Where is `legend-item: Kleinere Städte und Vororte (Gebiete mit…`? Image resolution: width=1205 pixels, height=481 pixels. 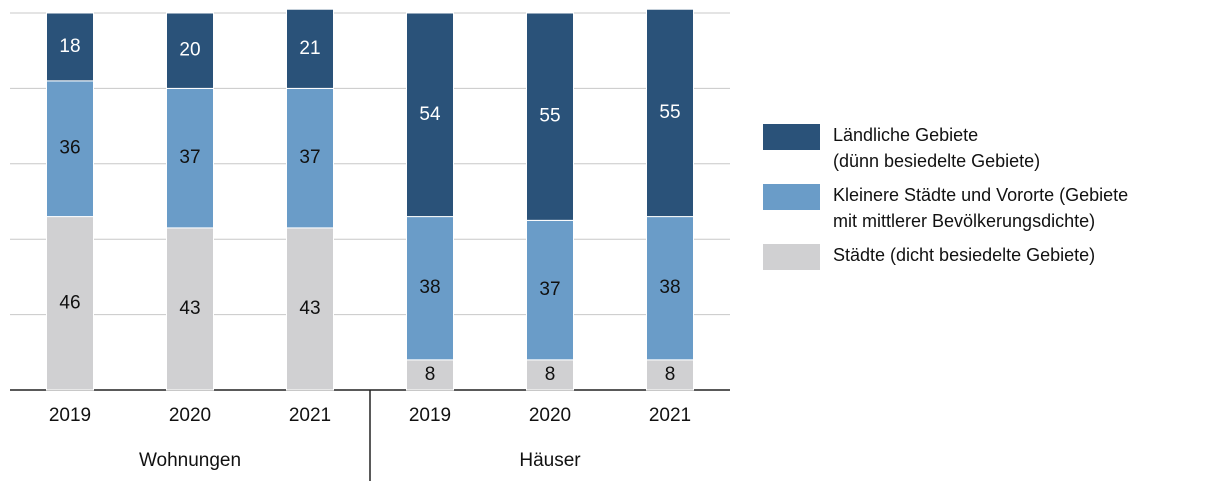
legend-item: Kleinere Städte und Vororte (Gebiete mit… is located at coordinates (983, 208).